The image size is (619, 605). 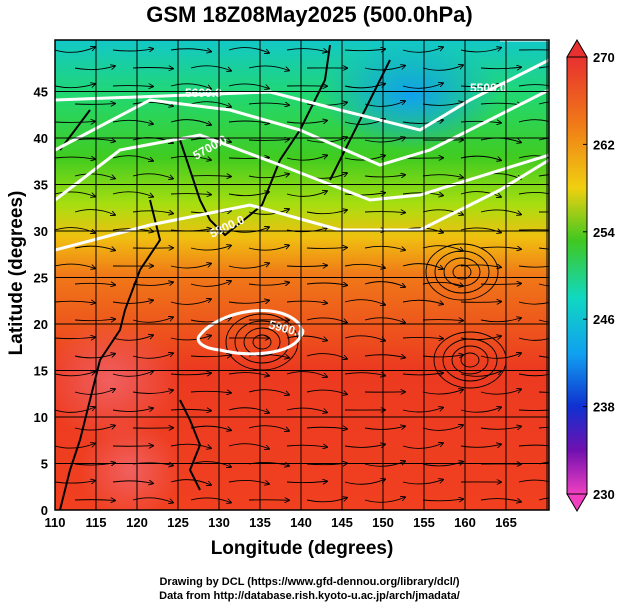 I want to click on figure-title: GSM 18Z08May2025 (500.0hPa), so click(x=309, y=14).